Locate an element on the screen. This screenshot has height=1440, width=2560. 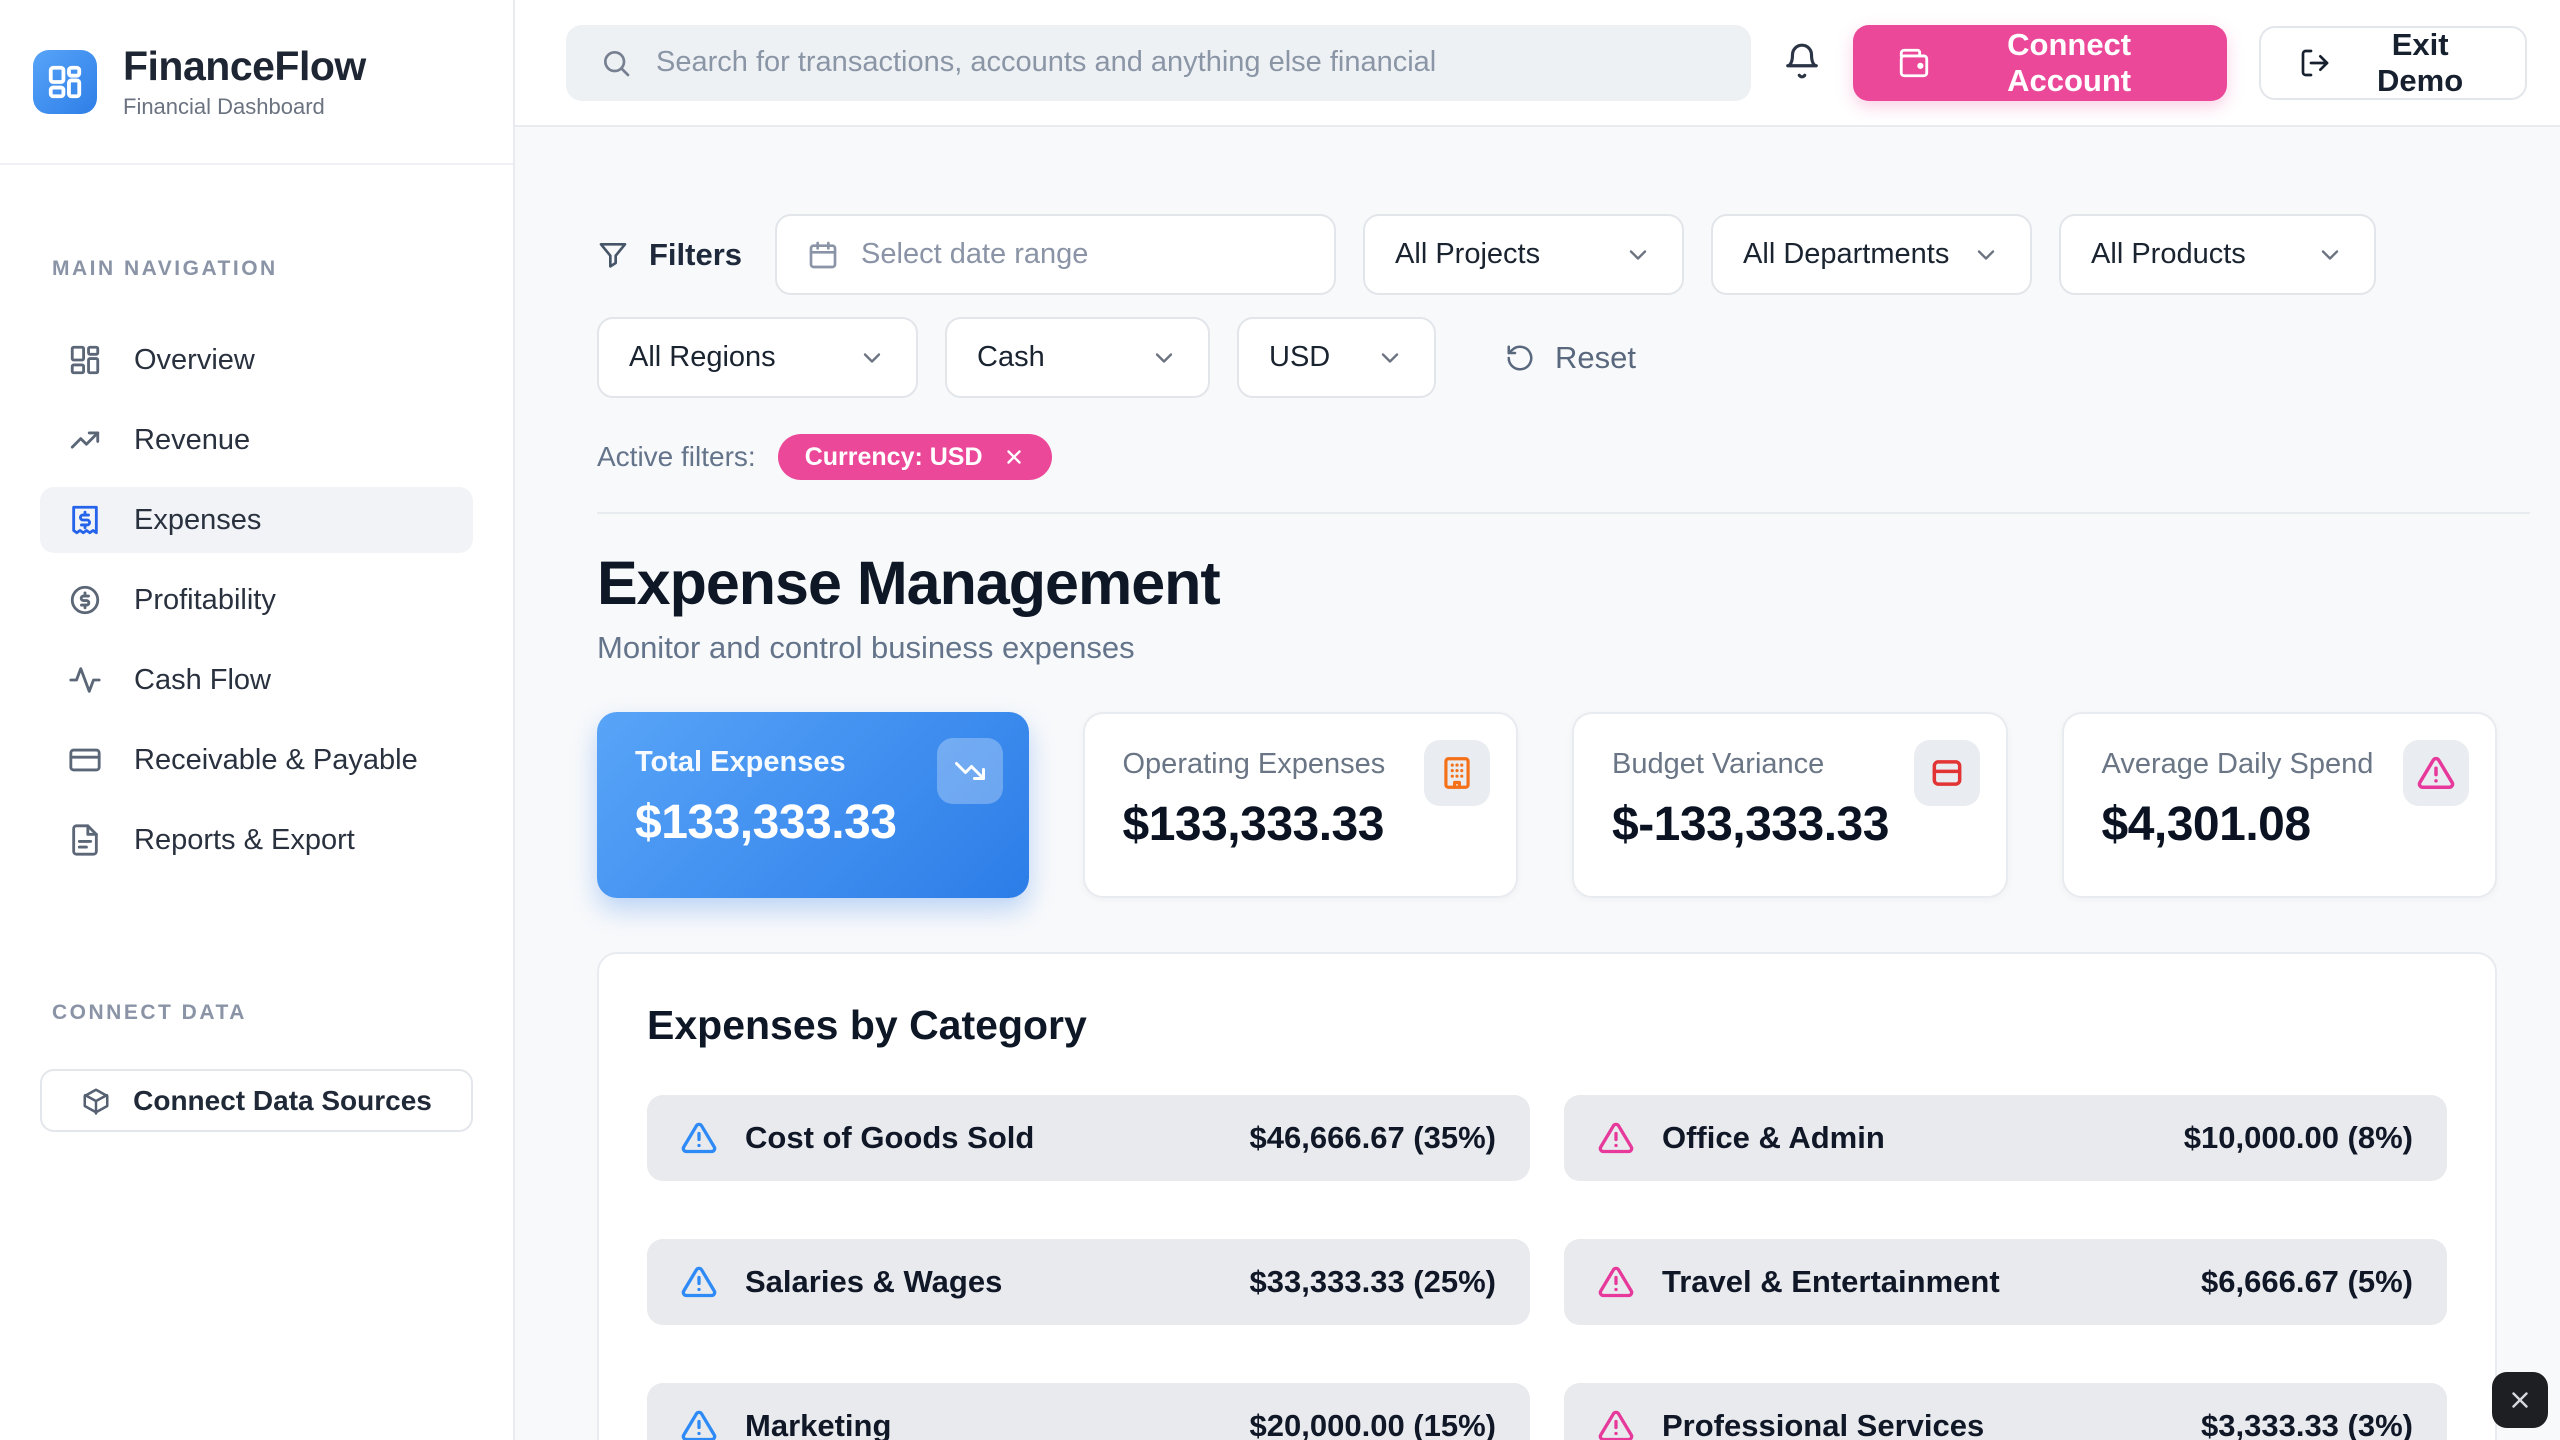
filters-title: Filters is located at coordinates (669, 255).